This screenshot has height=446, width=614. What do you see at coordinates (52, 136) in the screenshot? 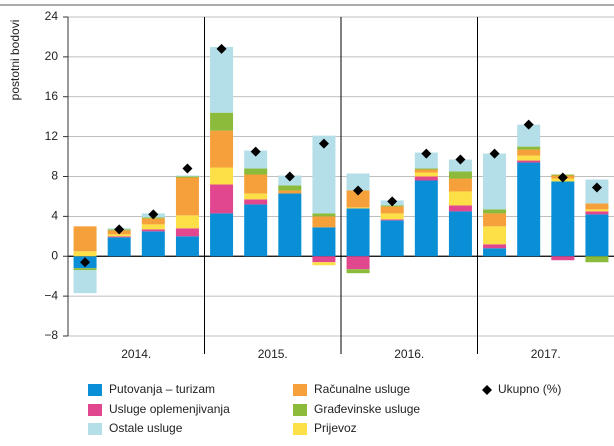
I see `y-tick-label: 12` at bounding box center [52, 136].